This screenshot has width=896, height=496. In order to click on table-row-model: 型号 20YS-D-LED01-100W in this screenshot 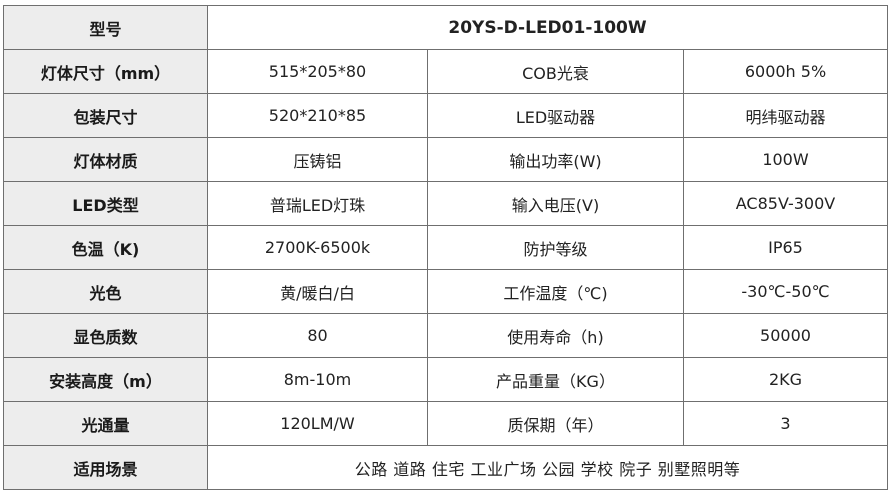, I will do `click(445, 27)`.